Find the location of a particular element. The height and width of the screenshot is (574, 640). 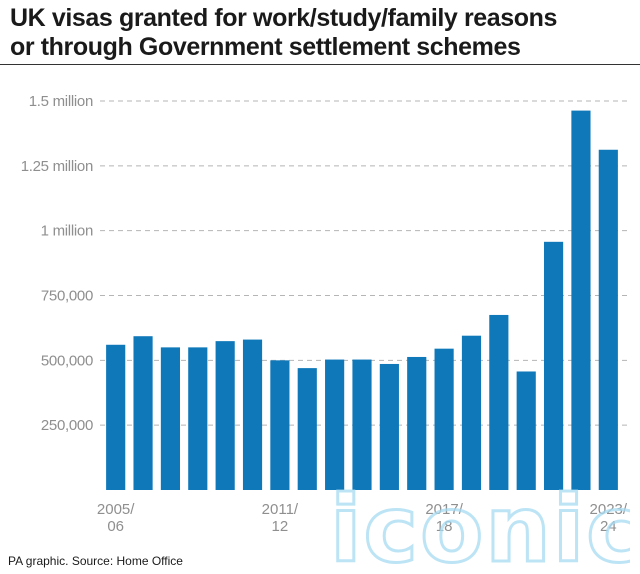

bar-2010/11 is located at coordinates (252, 414).